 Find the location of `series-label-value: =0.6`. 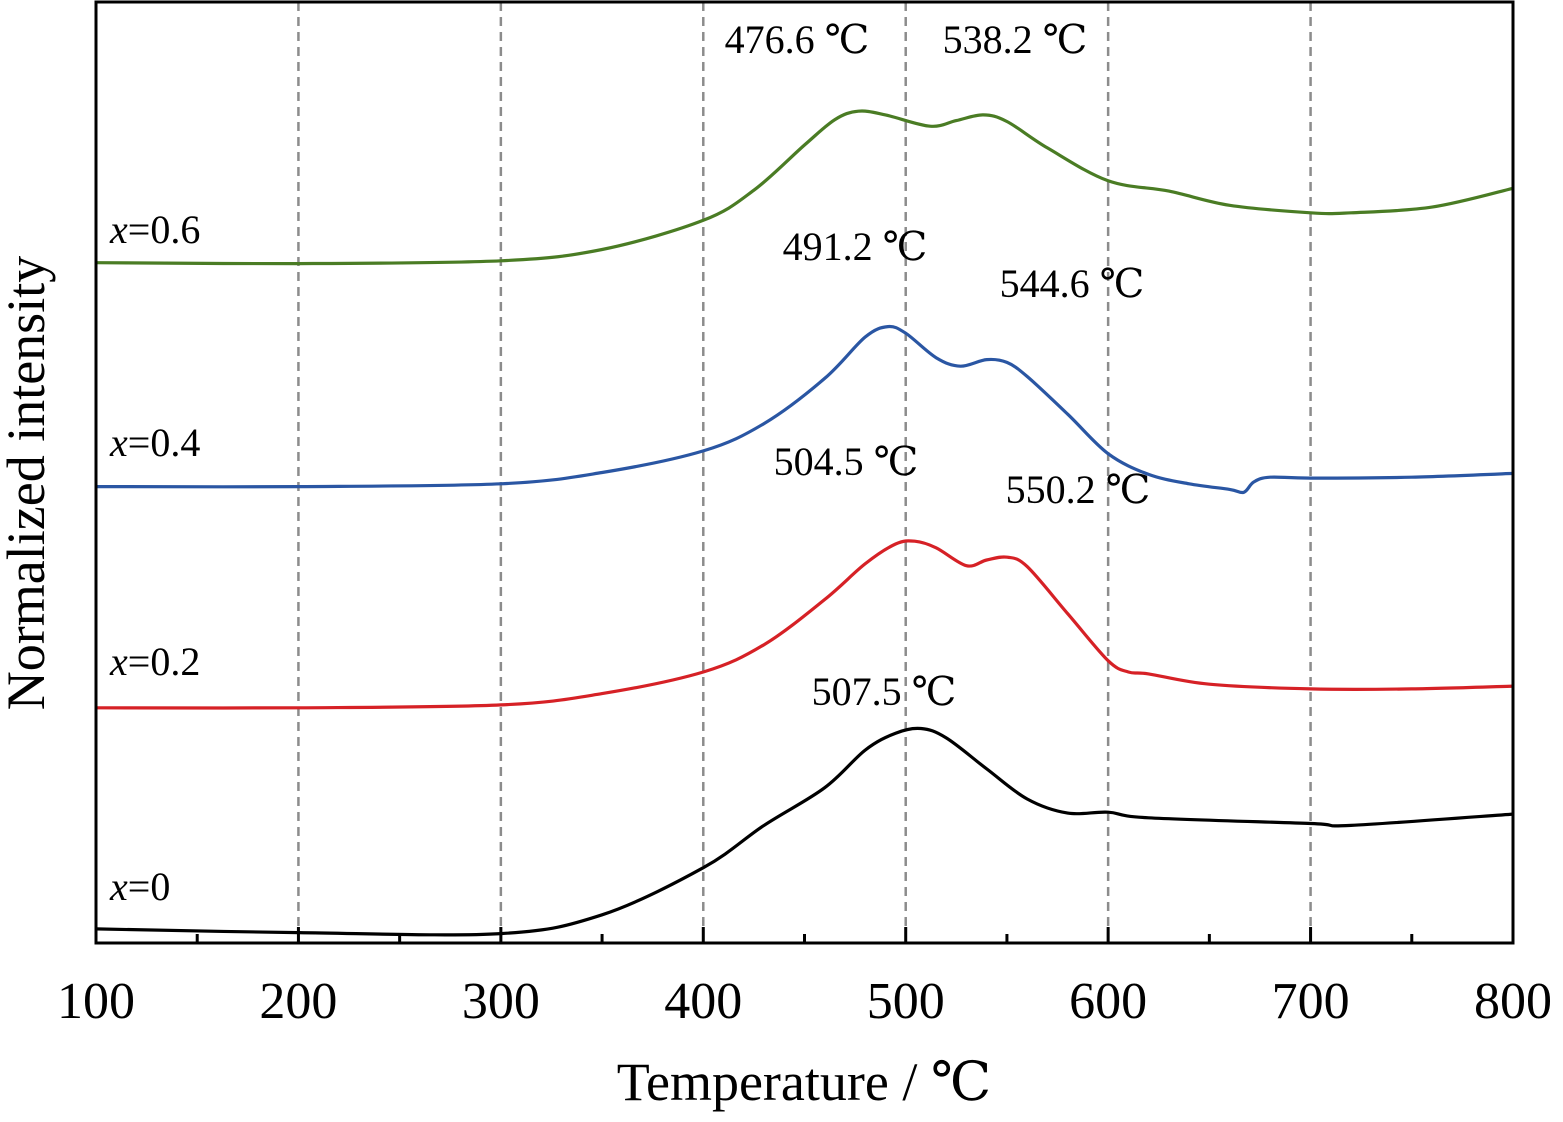

series-label-value: =0.6 is located at coordinates (164, 229).